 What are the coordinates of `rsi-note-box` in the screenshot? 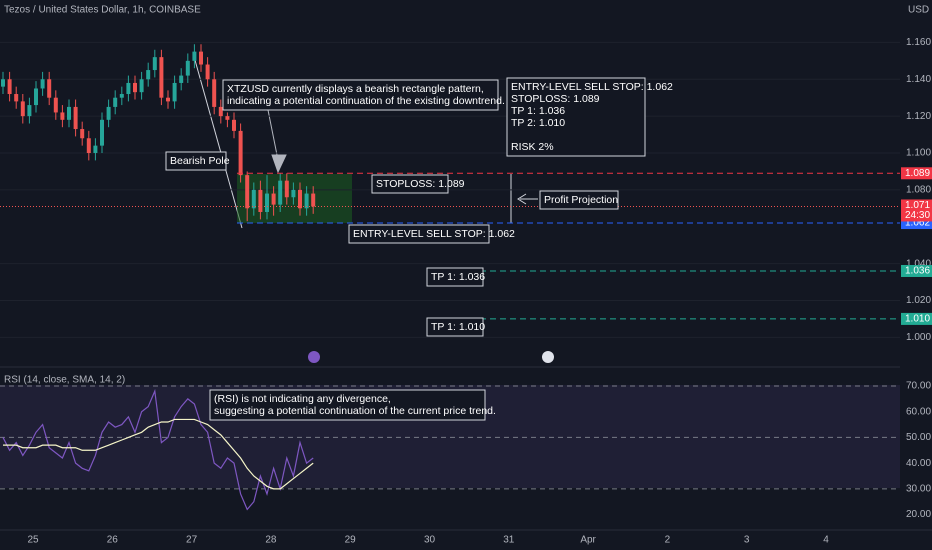 It's located at (347, 405).